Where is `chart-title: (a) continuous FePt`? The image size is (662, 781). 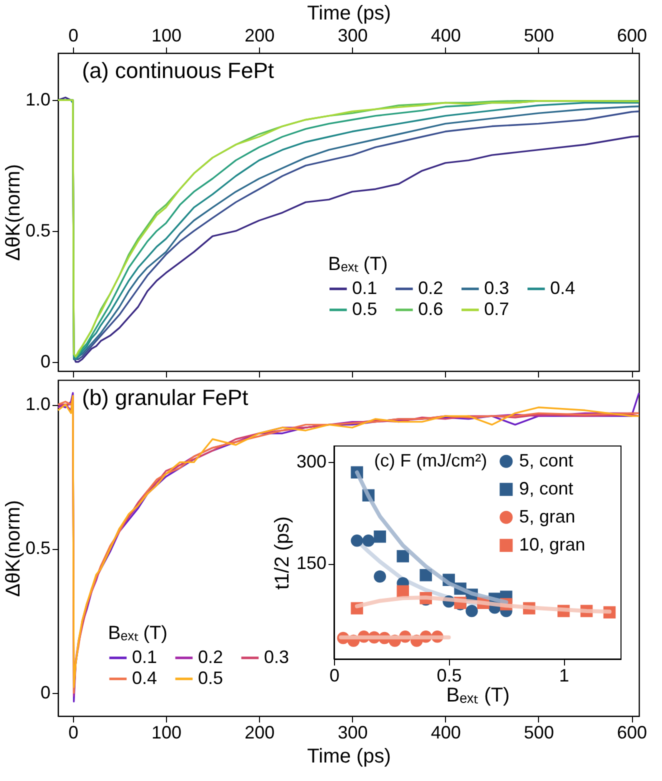
chart-title: (a) continuous FePt is located at coordinates (178, 70).